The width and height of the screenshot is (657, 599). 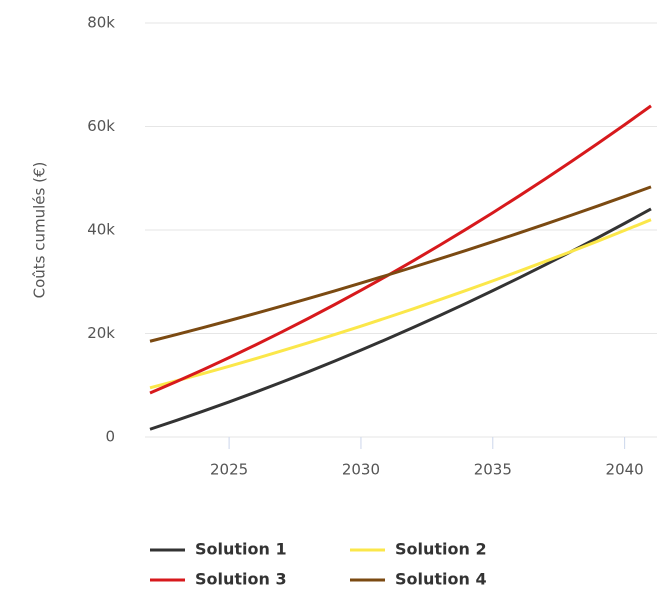 I want to click on y-tick-label: 0, so click(x=110, y=437).